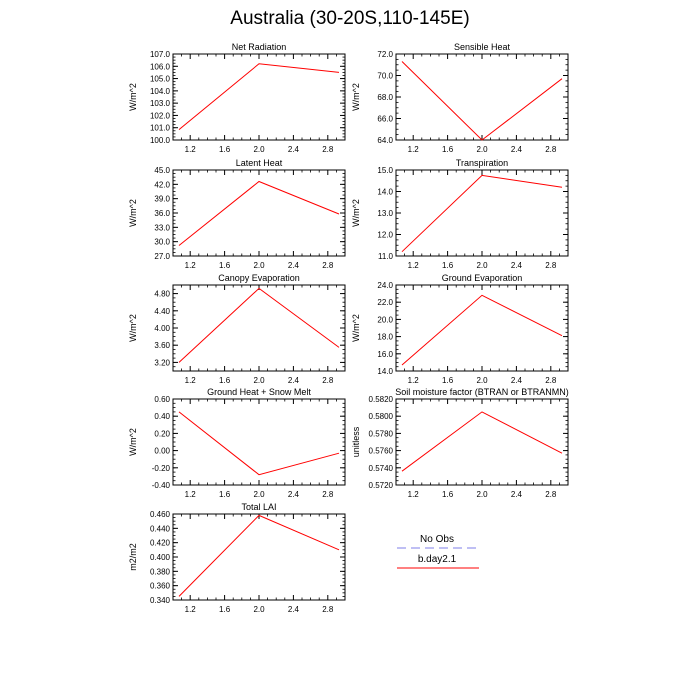 This screenshot has height=700, width=700. What do you see at coordinates (385, 302) in the screenshot?
I see `y-tick-label: 22.0` at bounding box center [385, 302].